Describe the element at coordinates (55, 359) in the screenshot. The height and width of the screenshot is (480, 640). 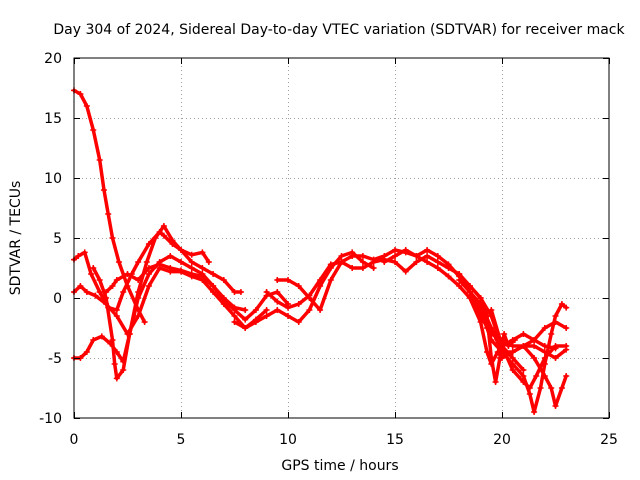
I see `y-tick-label: -5` at that location.